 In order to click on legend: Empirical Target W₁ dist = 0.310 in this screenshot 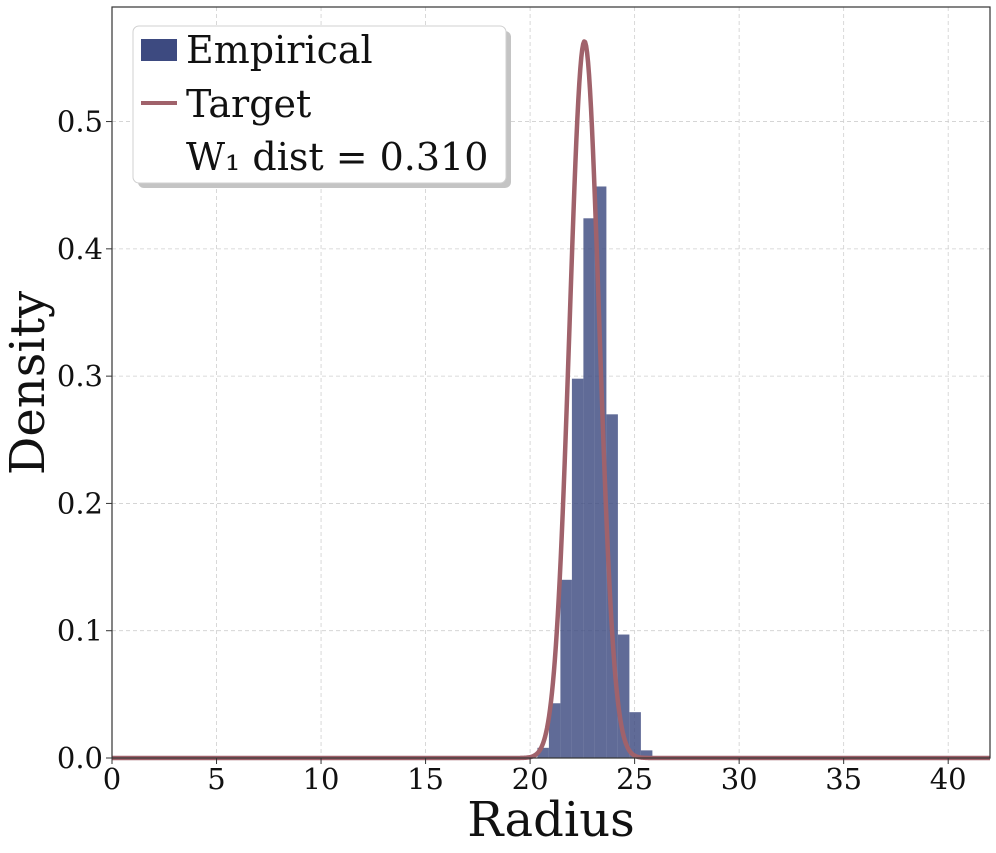, I will do `click(321, 106)`.